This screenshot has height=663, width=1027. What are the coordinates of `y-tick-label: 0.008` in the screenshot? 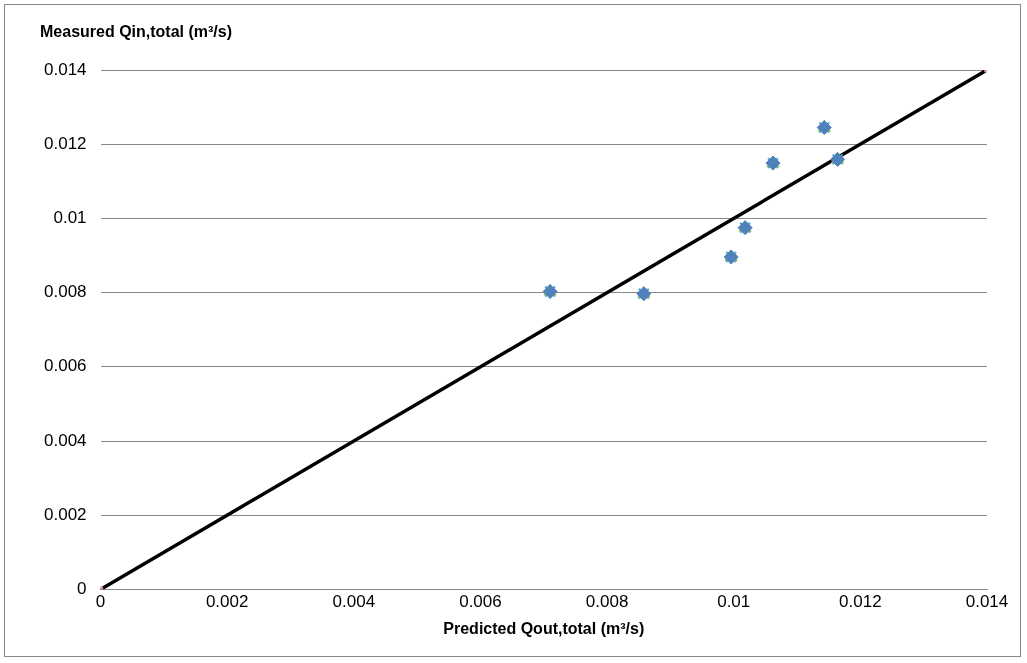 It's located at (65, 292).